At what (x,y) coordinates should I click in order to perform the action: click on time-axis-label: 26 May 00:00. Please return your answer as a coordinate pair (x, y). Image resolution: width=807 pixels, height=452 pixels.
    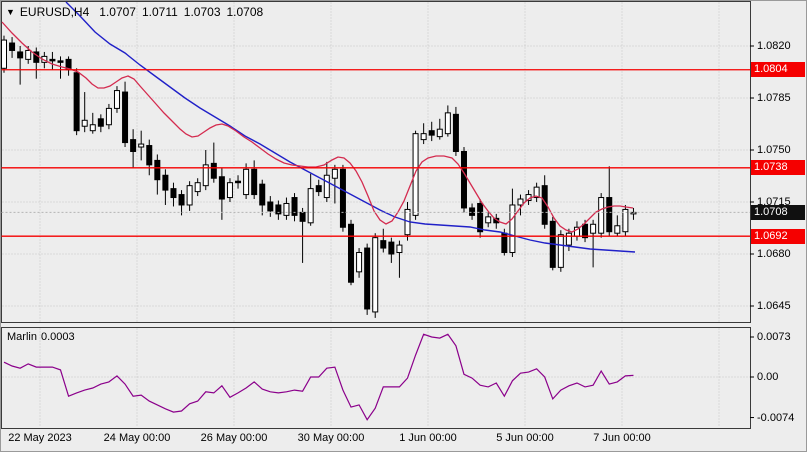
    Looking at the image, I should click on (234, 438).